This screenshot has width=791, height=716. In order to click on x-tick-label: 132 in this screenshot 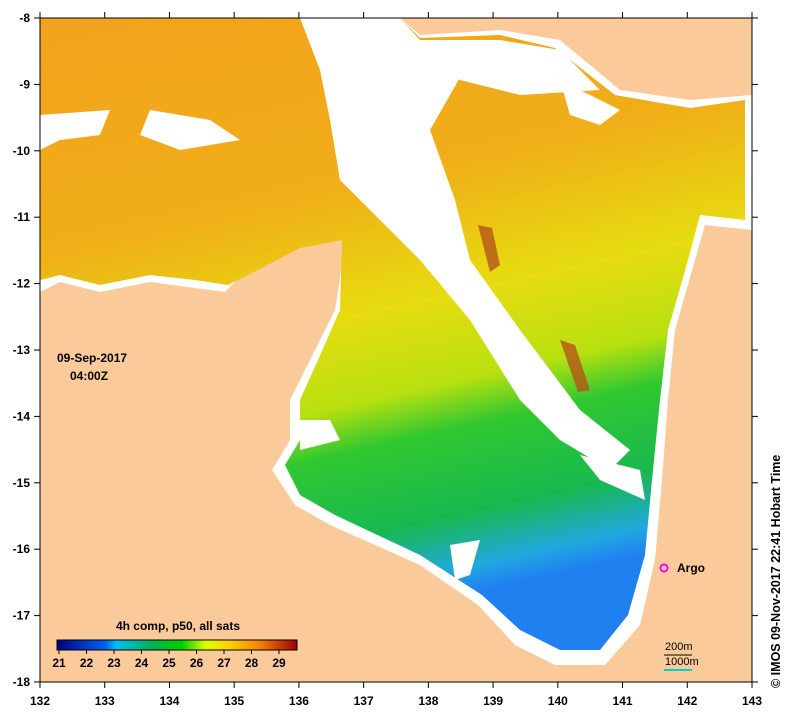, I will do `click(40, 701)`.